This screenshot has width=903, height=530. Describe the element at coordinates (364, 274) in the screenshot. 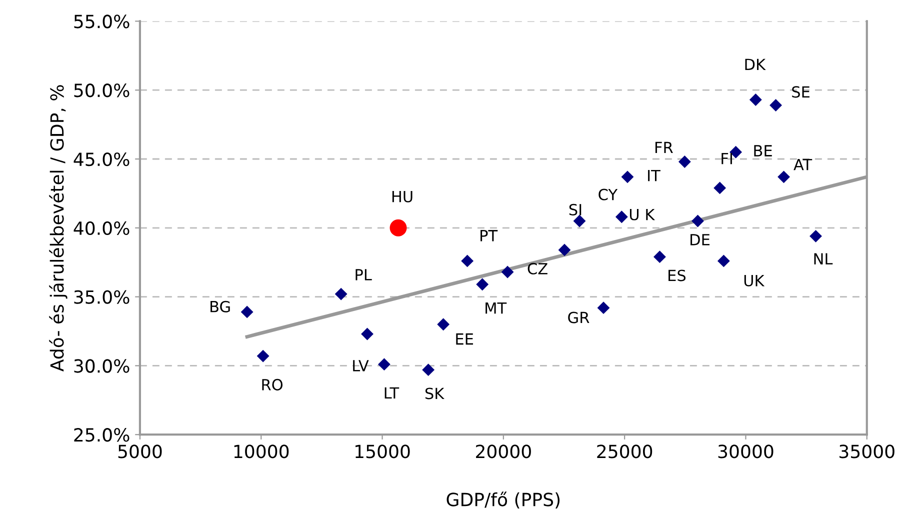

I see `annotation: PL` at that location.